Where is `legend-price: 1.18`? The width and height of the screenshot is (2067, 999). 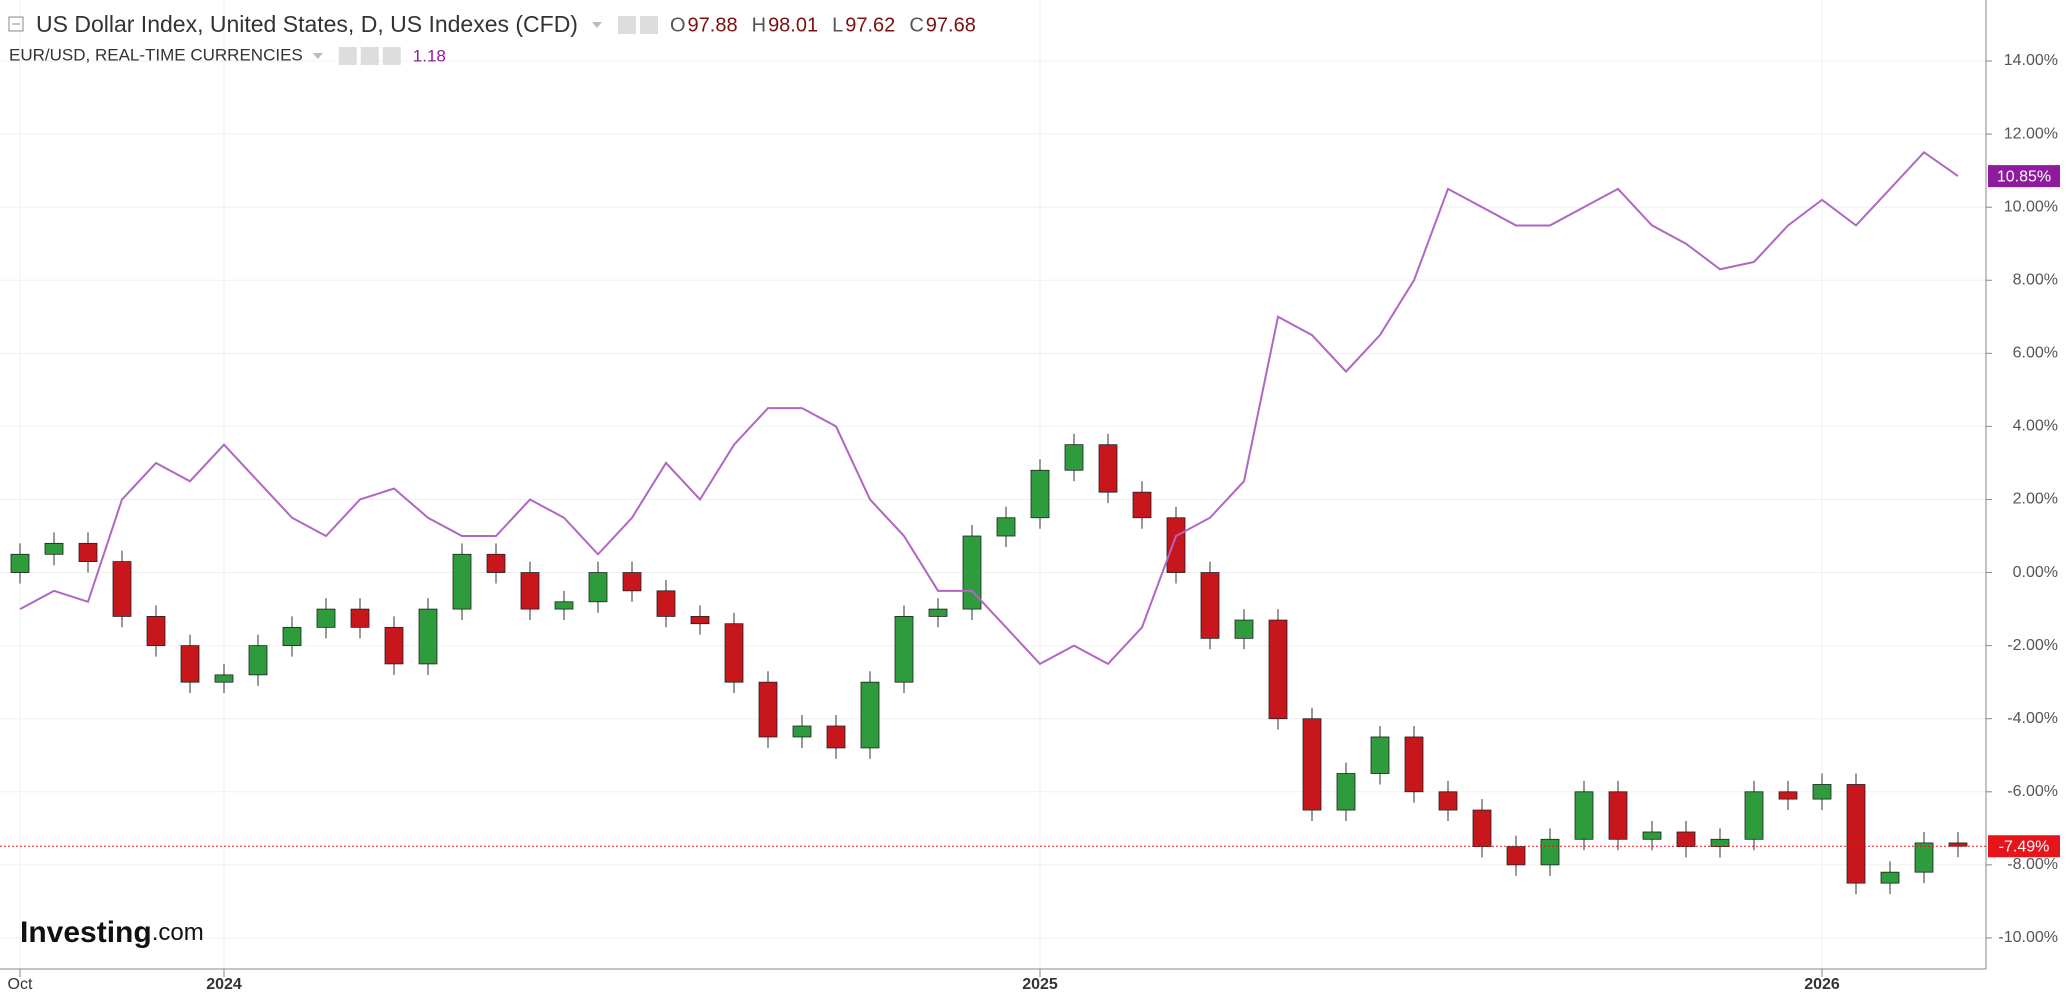 legend-price: 1.18 is located at coordinates (429, 55).